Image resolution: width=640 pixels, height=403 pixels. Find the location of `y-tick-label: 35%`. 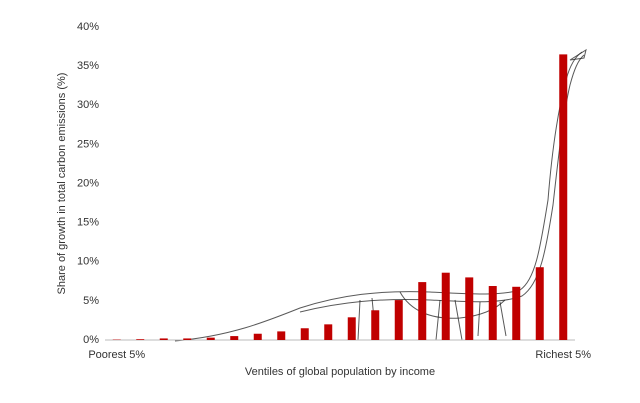

y-tick-label: 35% is located at coordinates (88, 66).